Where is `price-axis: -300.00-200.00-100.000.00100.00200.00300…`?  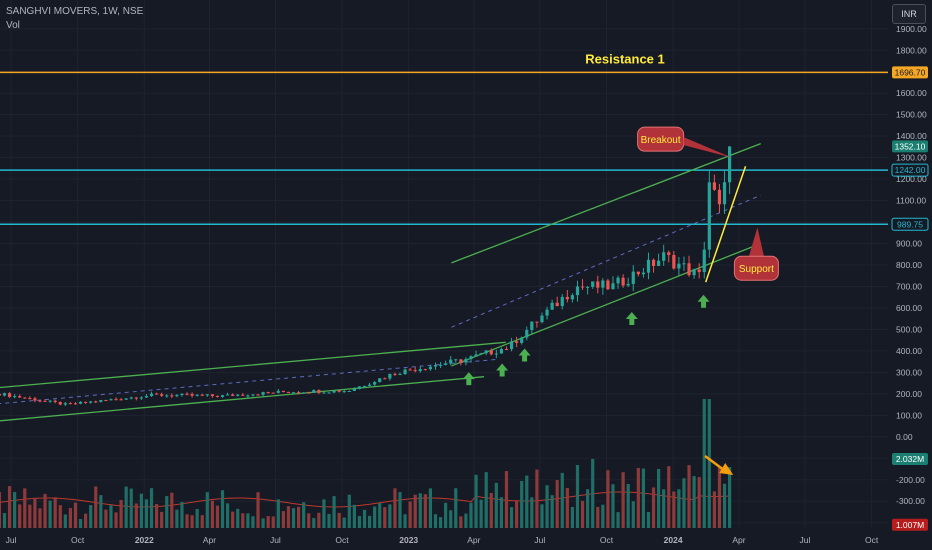 price-axis: -300.00-200.00-100.000.00100.00200.00300… is located at coordinates (910, 275).